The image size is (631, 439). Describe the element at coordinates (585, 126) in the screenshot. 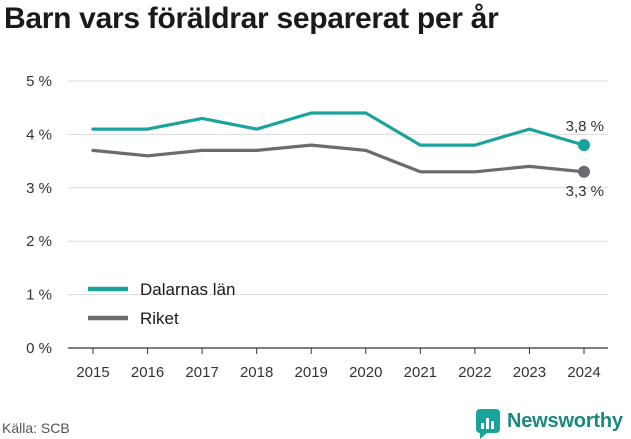

I see `series-end-label: 3,8 %` at that location.